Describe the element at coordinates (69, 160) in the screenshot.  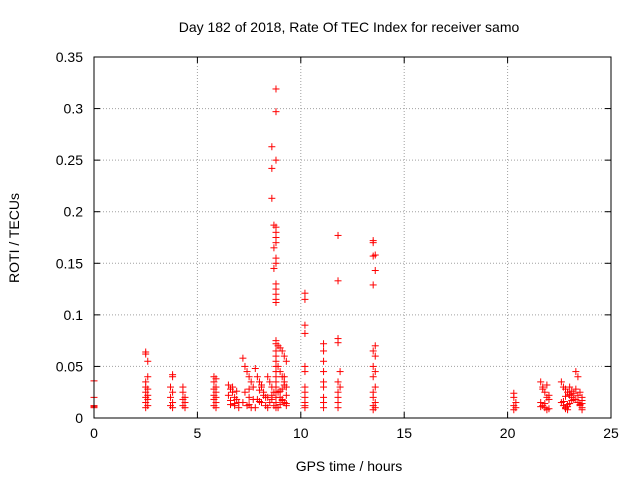
I see `y-tick-label: 0.25` at that location.